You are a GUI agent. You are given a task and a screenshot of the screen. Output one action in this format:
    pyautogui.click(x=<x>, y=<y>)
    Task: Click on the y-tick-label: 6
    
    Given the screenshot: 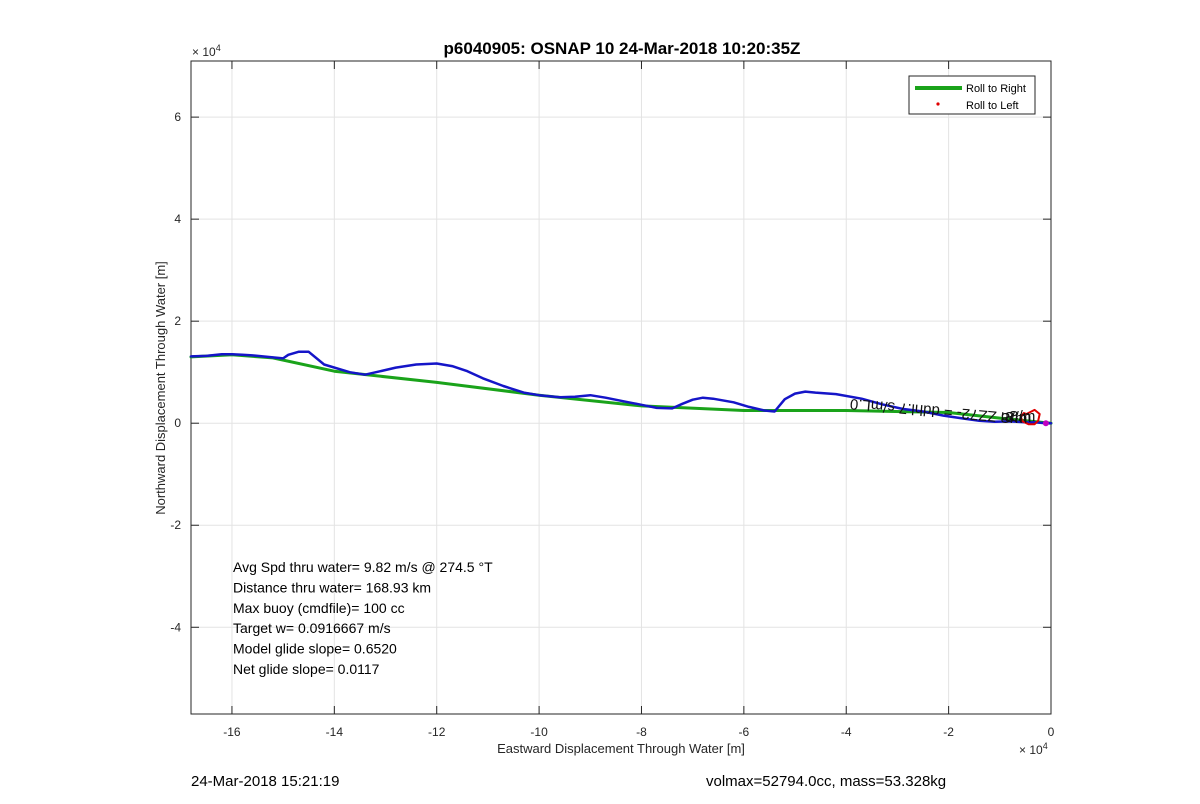 What is the action you would take?
    pyautogui.click(x=177, y=117)
    